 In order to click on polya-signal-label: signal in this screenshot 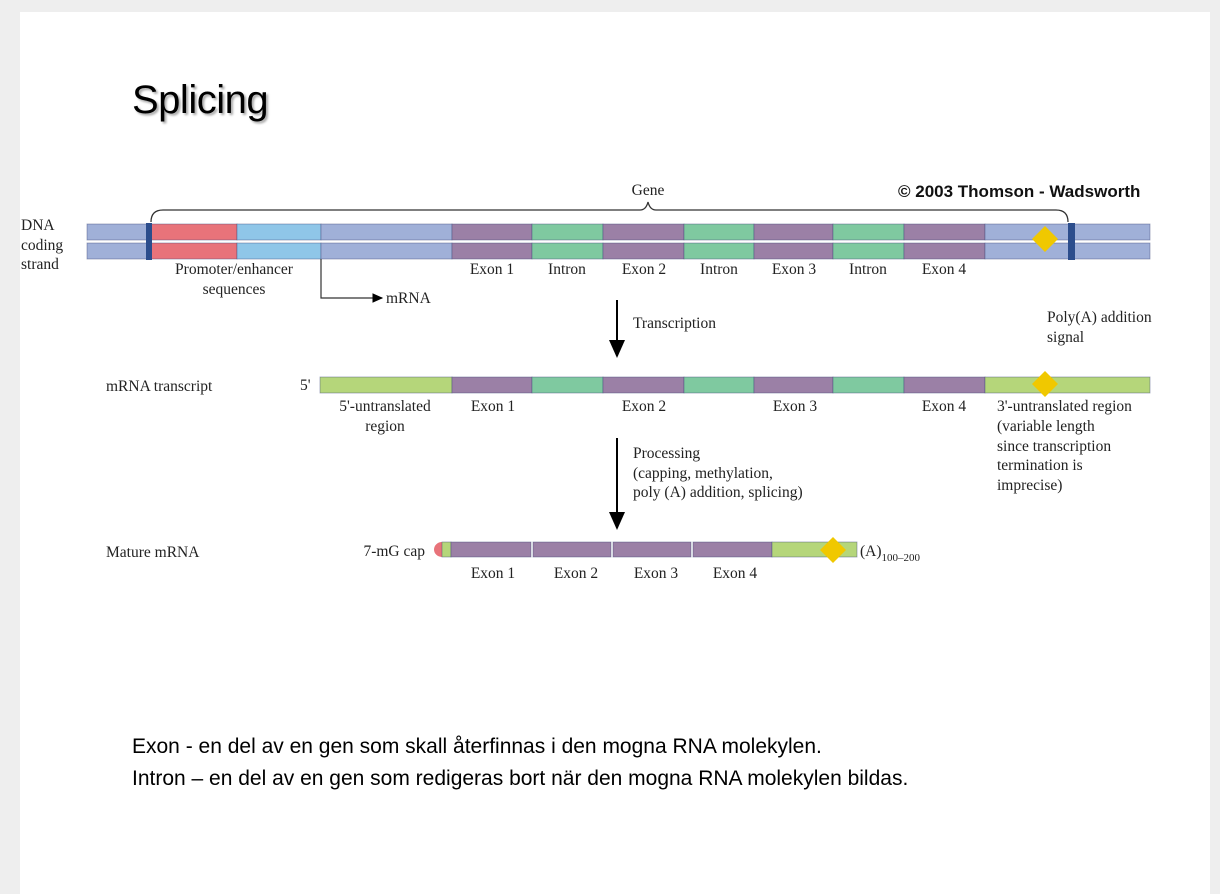, I will do `click(1065, 337)`.